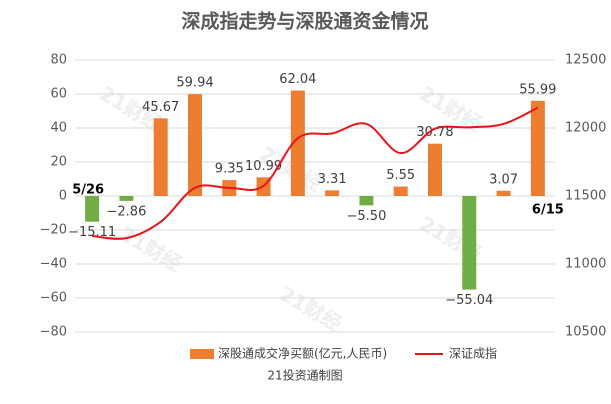 This screenshot has height=404, width=611. What do you see at coordinates (58, 162) in the screenshot?
I see `y-tick-label: 20` at bounding box center [58, 162].